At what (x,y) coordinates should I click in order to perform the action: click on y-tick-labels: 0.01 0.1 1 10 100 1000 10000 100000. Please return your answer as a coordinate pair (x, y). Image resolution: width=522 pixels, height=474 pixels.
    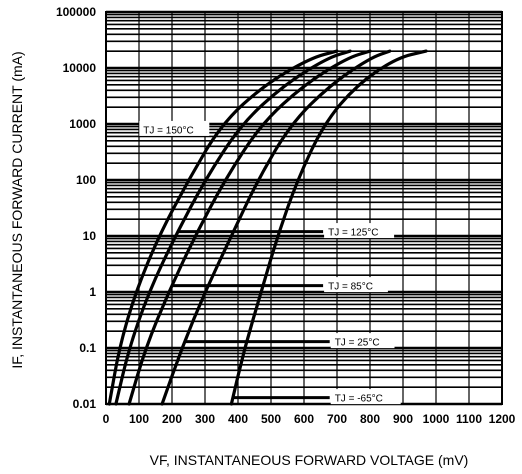
    Looking at the image, I should click on (76, 208).